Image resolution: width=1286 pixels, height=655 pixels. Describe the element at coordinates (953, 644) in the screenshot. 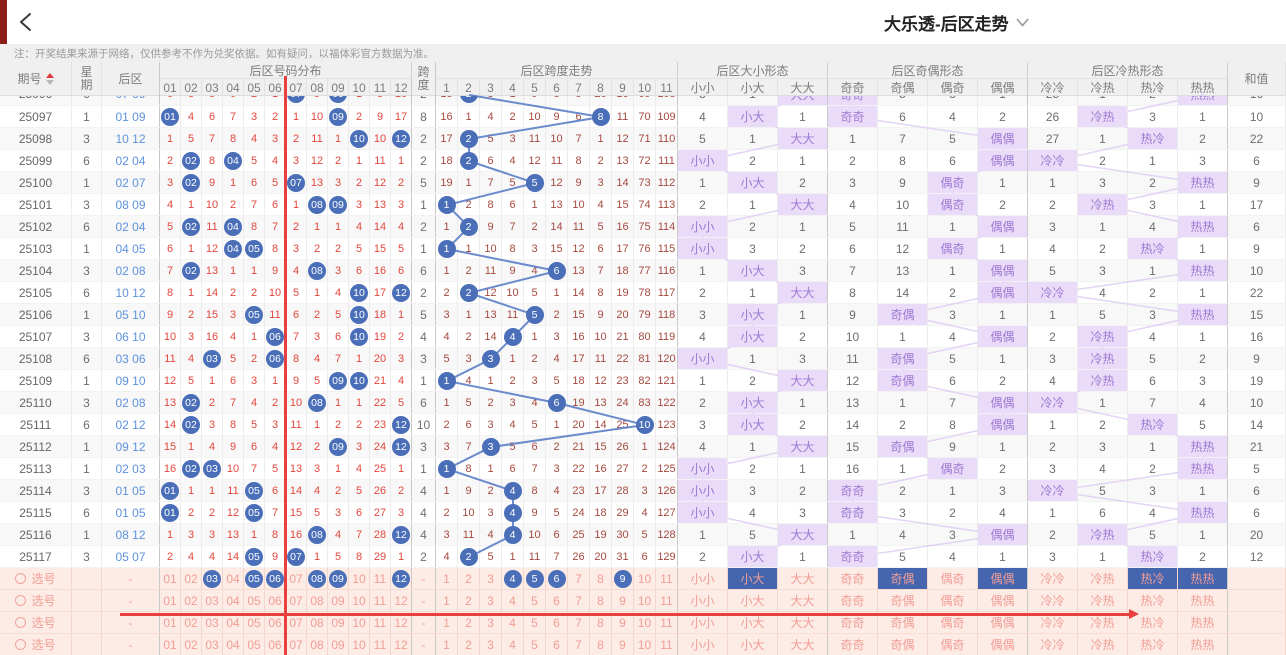

I see `pick-parity-cell: 偶奇` at that location.